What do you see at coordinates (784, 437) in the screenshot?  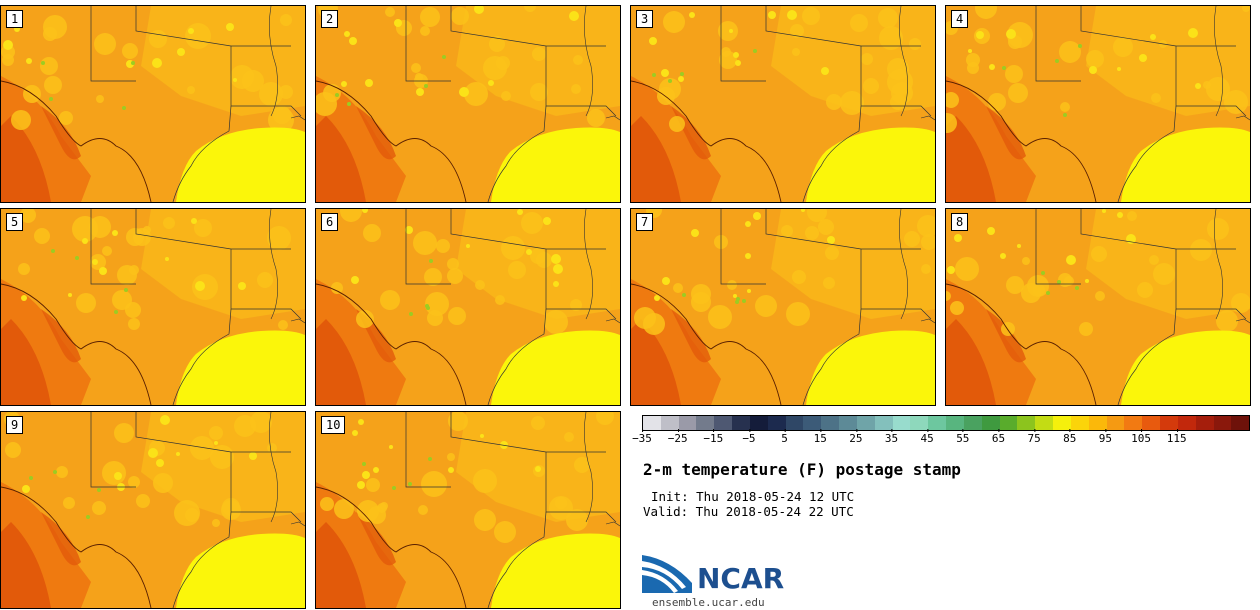 I see `colorbar-tick-label: 5` at bounding box center [784, 437].